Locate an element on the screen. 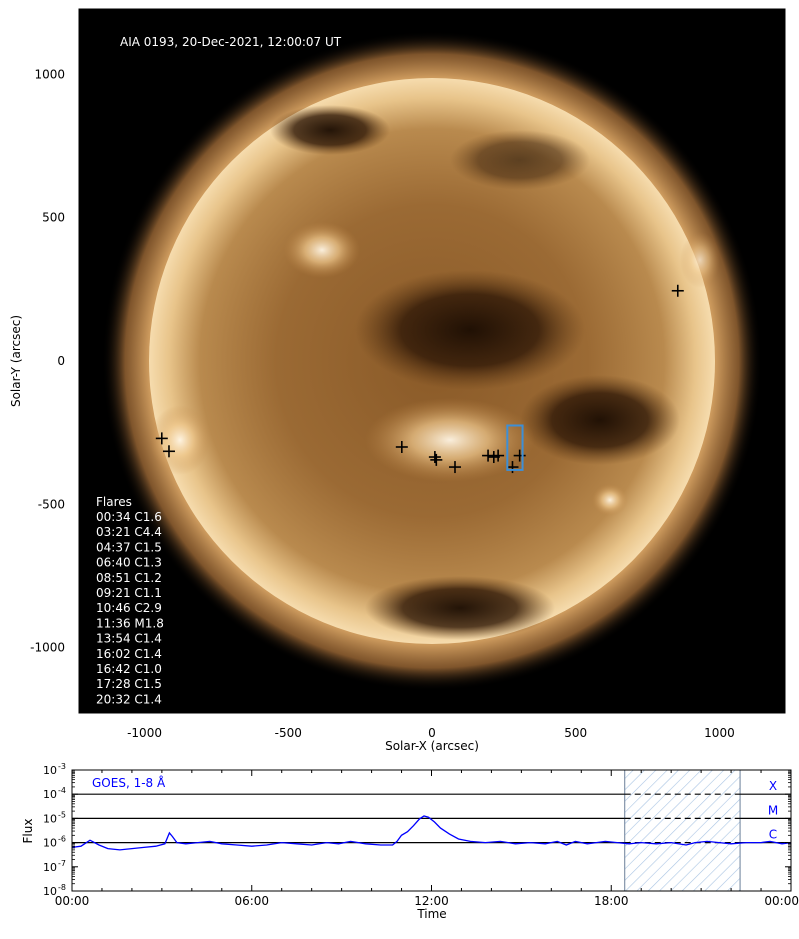  coronal-hole-northwest is located at coordinates (330, 130).